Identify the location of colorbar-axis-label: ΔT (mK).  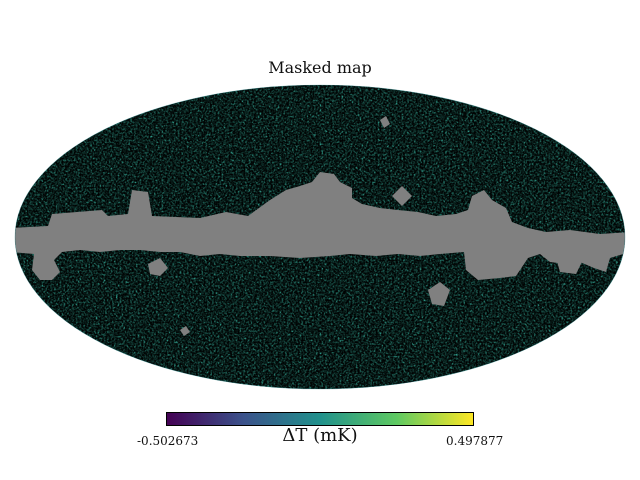
(320, 435).